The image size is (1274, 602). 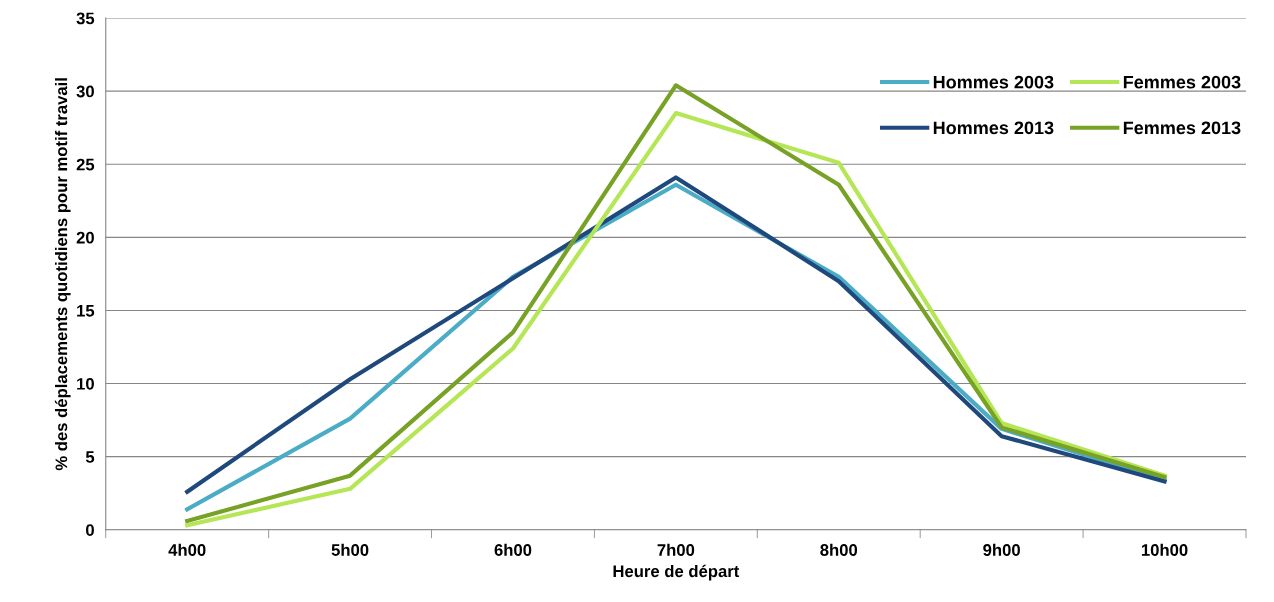 What do you see at coordinates (993, 82) in the screenshot?
I see `legend-label: Hommes 2003` at bounding box center [993, 82].